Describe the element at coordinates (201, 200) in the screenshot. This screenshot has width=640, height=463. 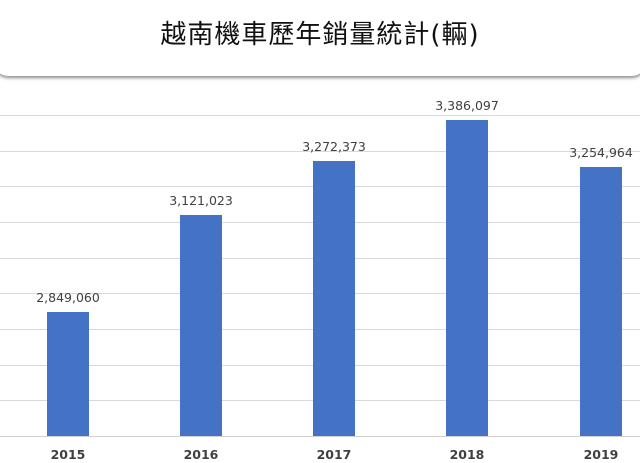
I see `data-label-2016: 3,121,023` at that location.